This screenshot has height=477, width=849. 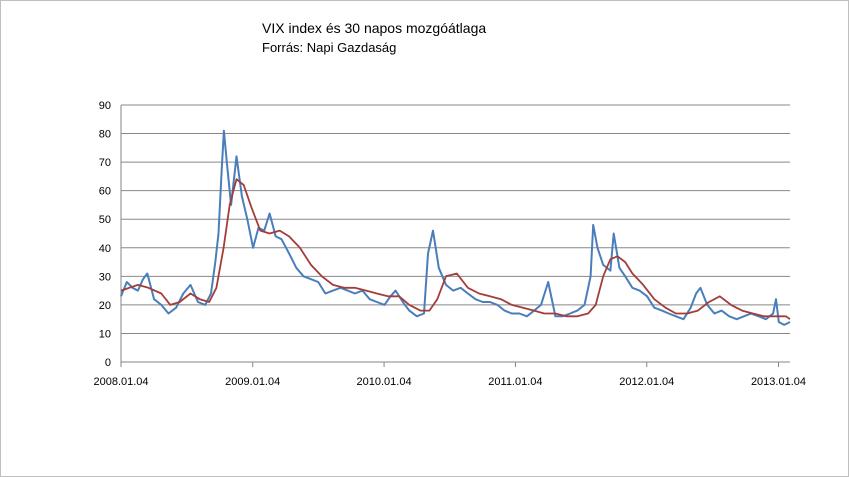 I want to click on x-tick-label: 2013.01.04, so click(x=778, y=382).